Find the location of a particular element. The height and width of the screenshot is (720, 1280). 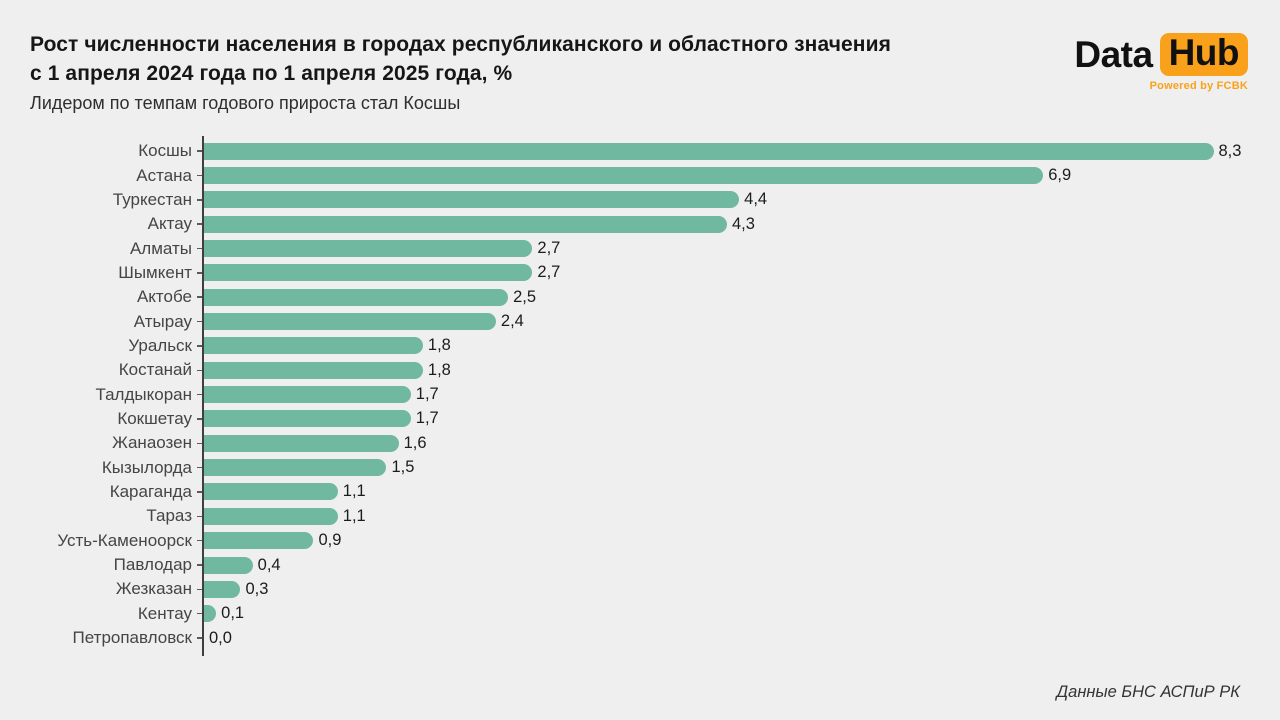

bar-row: Жезказан 0,3 is located at coordinates (640, 589).